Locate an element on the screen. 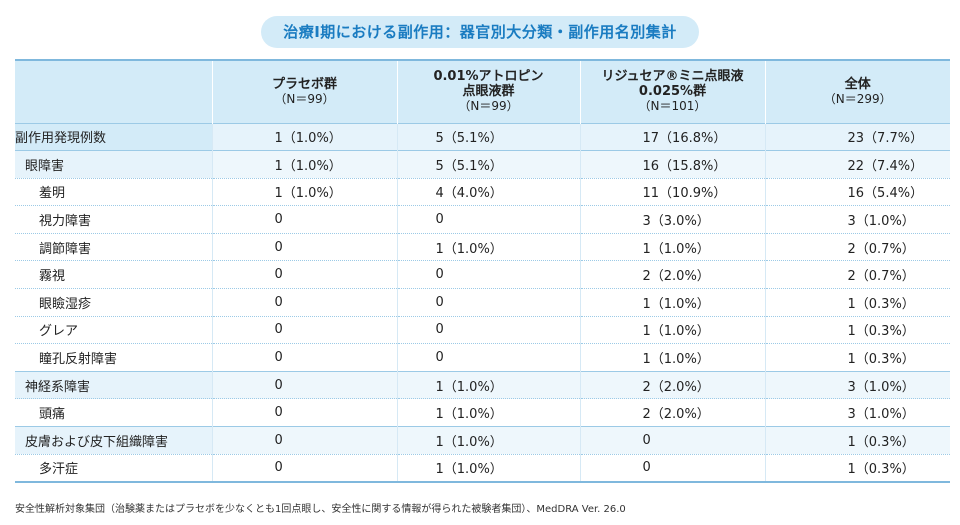 This screenshot has width=960, height=525. table-row: 瞳孔反射障害 0 0 1（1.0%） 1（0.3%） is located at coordinates (482, 357).